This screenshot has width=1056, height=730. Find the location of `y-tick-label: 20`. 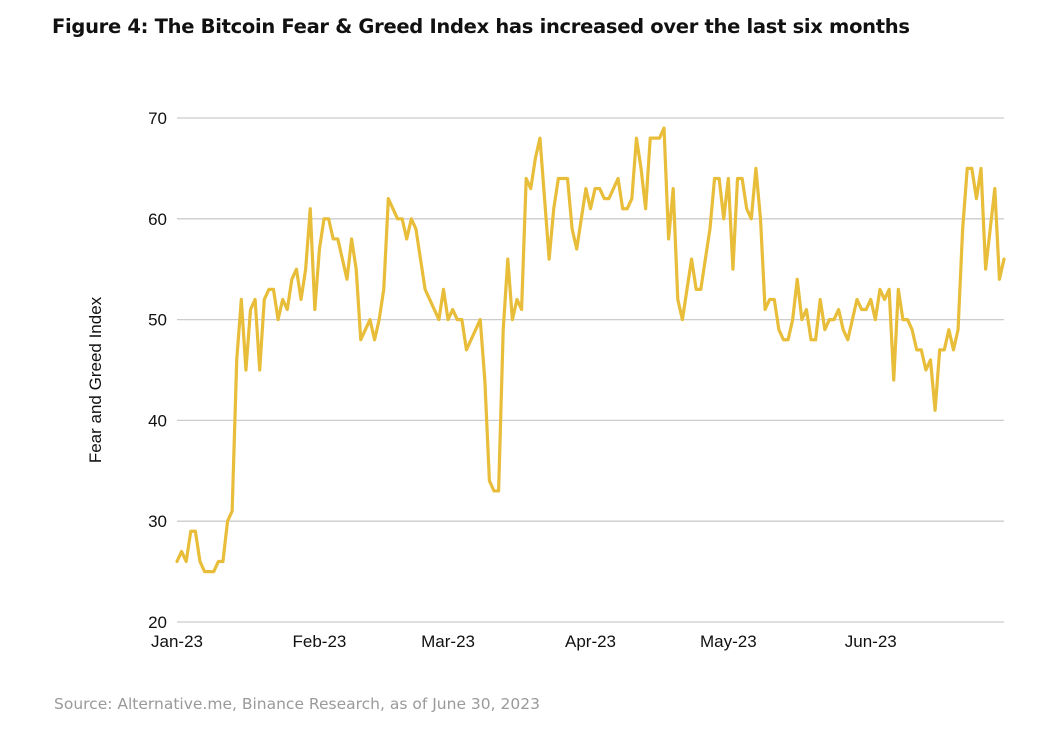

y-tick-label: 20 is located at coordinates (157, 622).